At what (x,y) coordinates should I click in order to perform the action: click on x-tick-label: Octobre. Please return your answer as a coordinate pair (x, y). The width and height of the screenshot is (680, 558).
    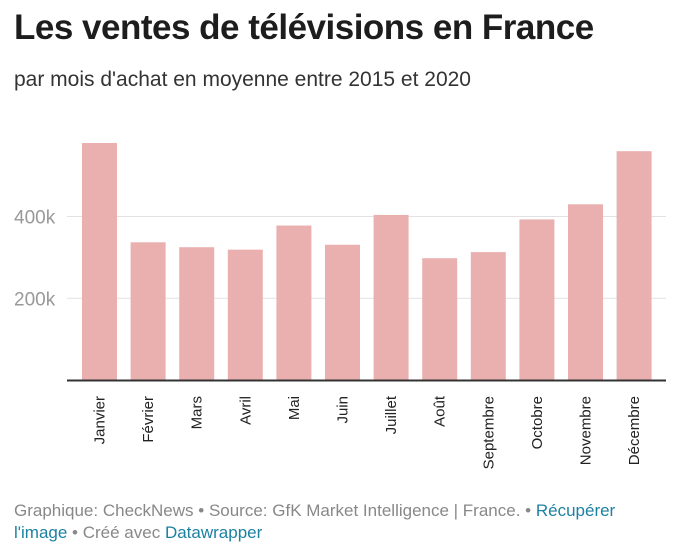
    Looking at the image, I should click on (537, 422).